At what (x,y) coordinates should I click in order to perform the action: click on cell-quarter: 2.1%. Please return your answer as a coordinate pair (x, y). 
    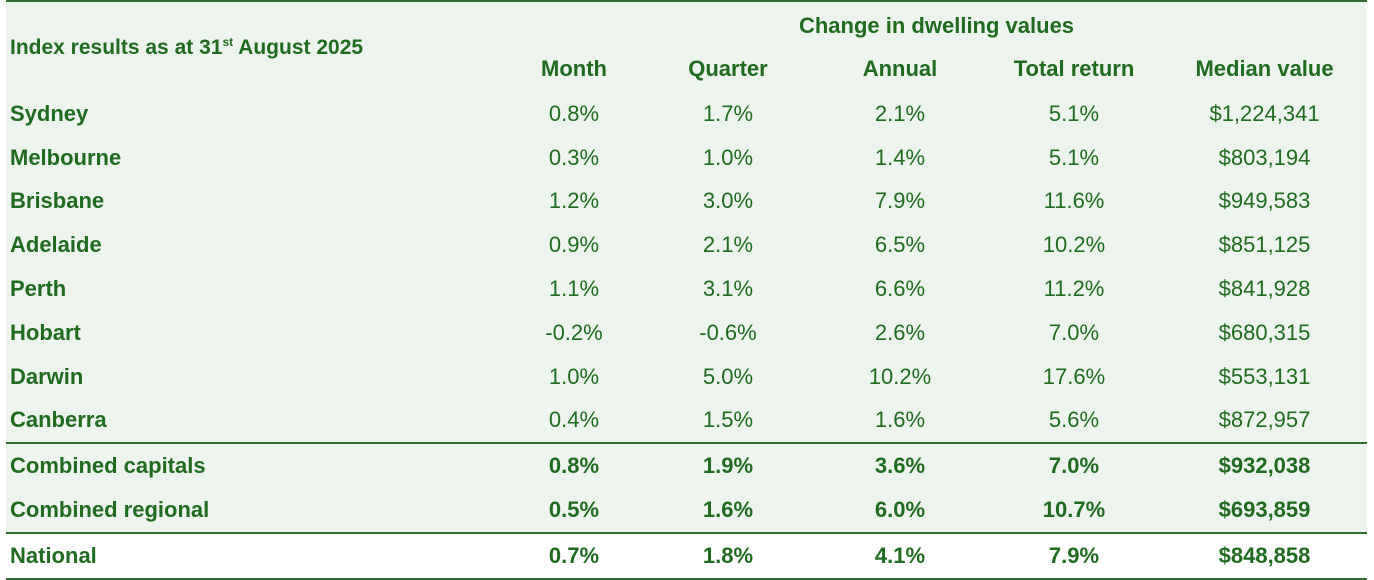
    Looking at the image, I should click on (728, 245).